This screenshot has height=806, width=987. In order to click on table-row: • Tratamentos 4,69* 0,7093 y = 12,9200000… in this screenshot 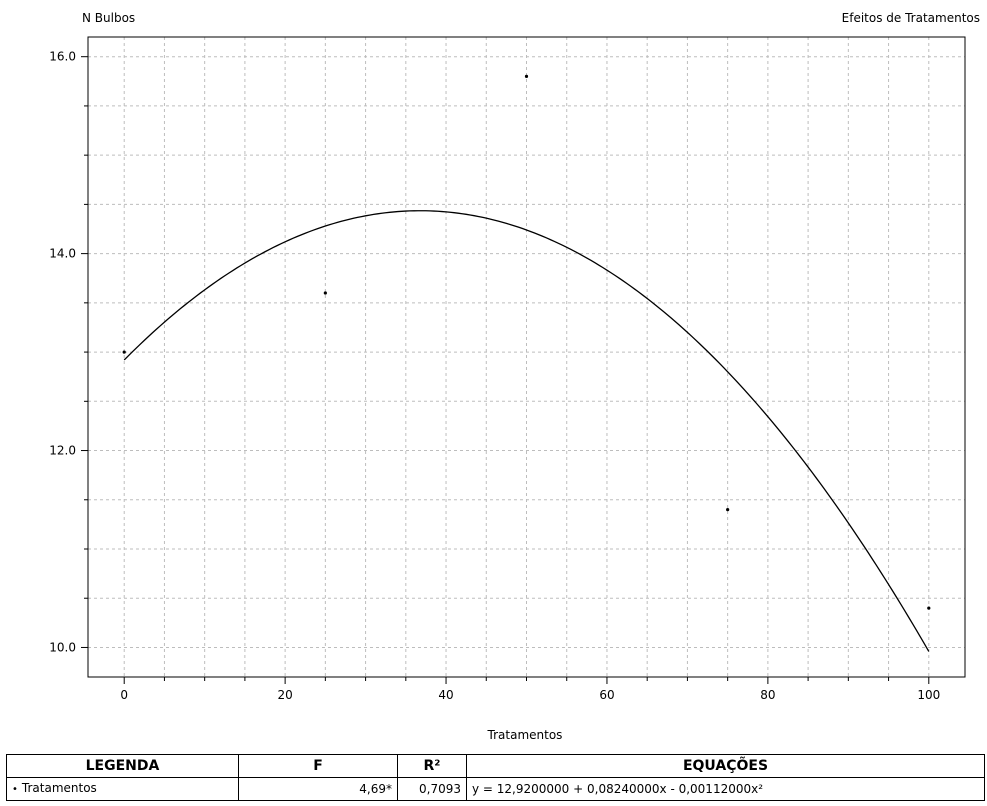, I will do `click(495, 789)`.